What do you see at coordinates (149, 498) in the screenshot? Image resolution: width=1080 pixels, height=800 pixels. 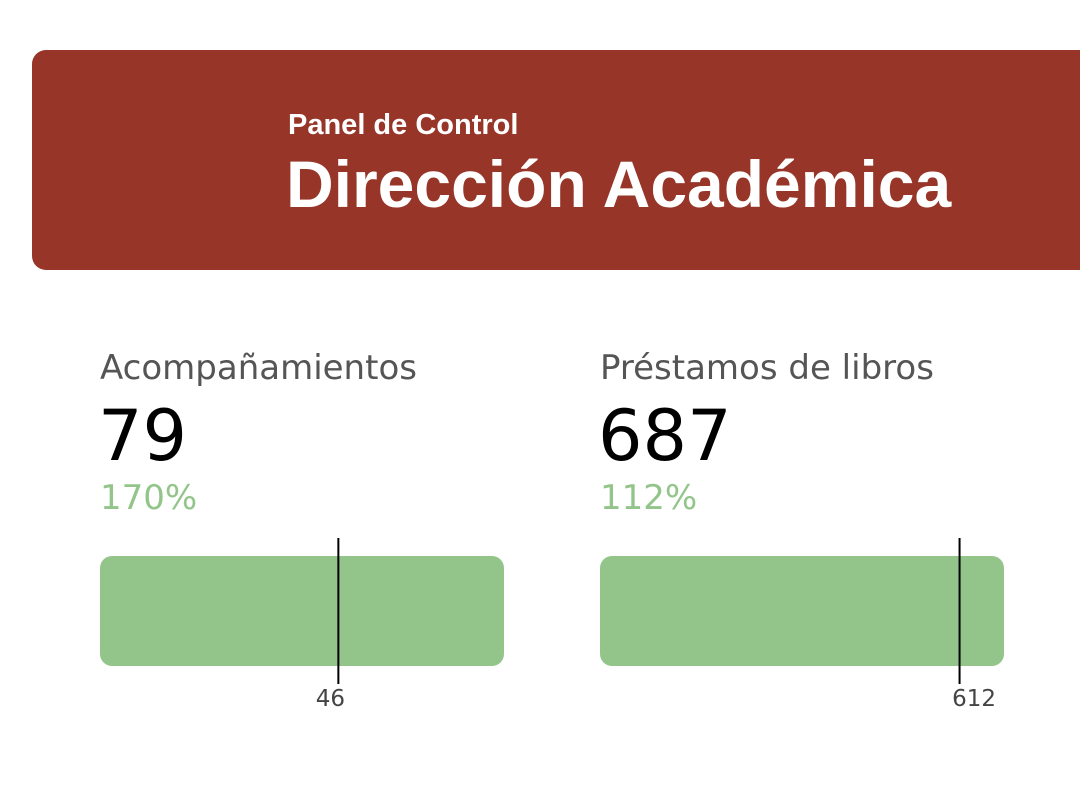 I see `kpi-percent: 170%` at bounding box center [149, 498].